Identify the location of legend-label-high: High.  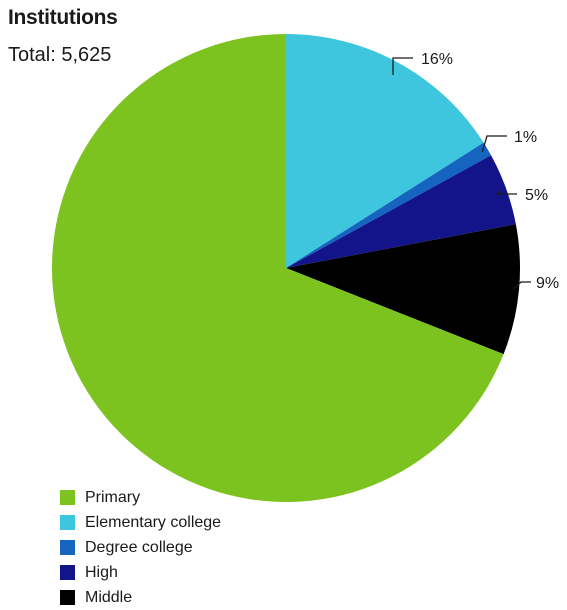
(101, 572).